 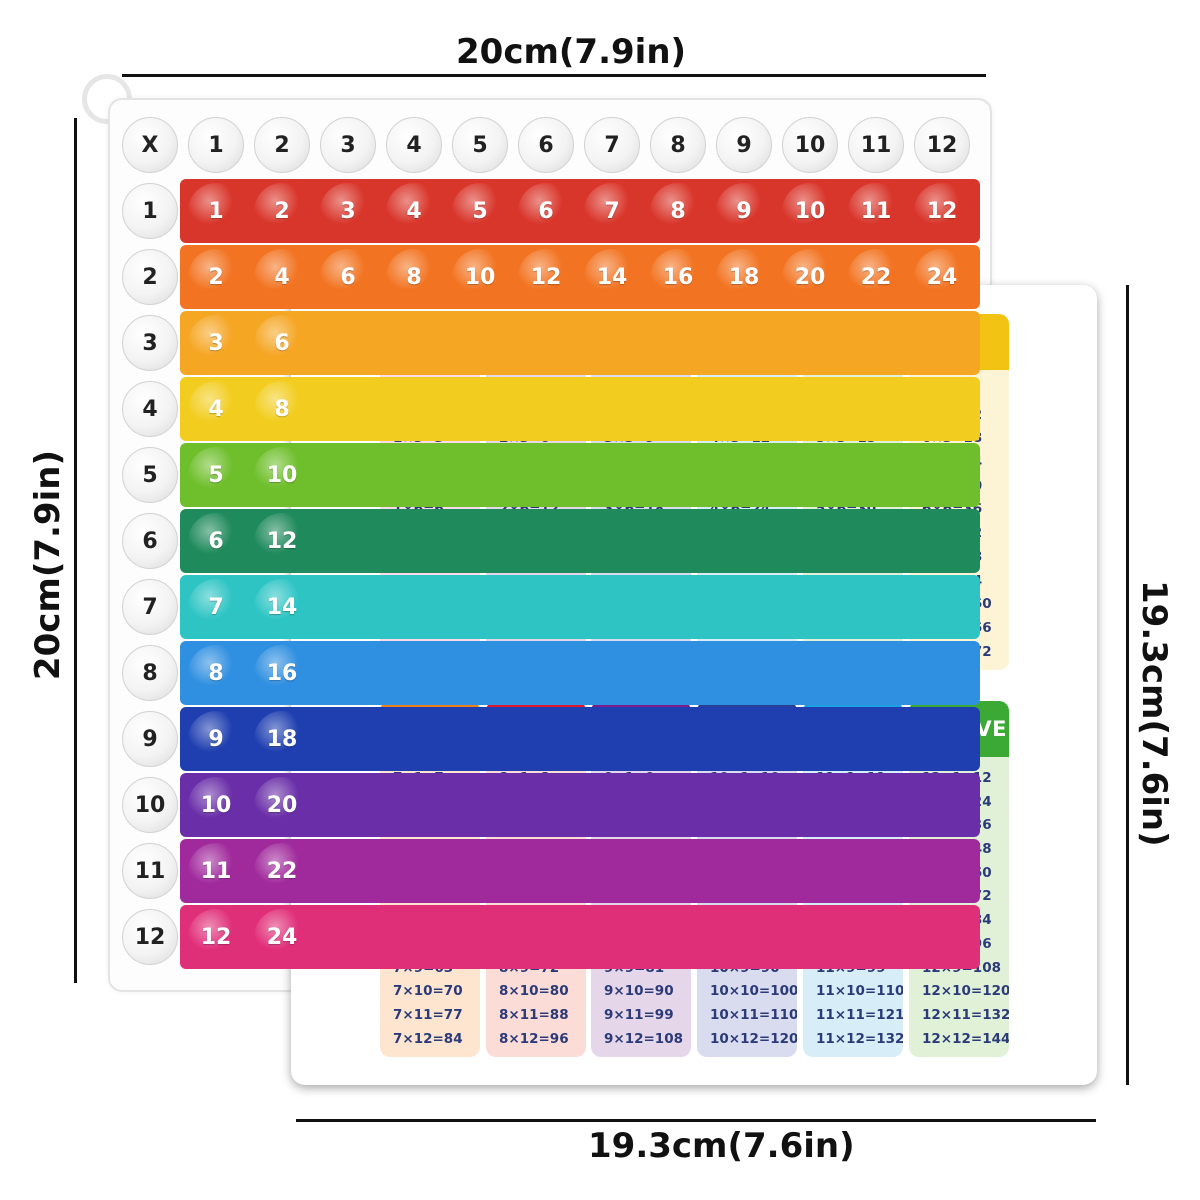 What do you see at coordinates (150, 607) in the screenshot?
I see `board-row-header-bubble: 7` at bounding box center [150, 607].